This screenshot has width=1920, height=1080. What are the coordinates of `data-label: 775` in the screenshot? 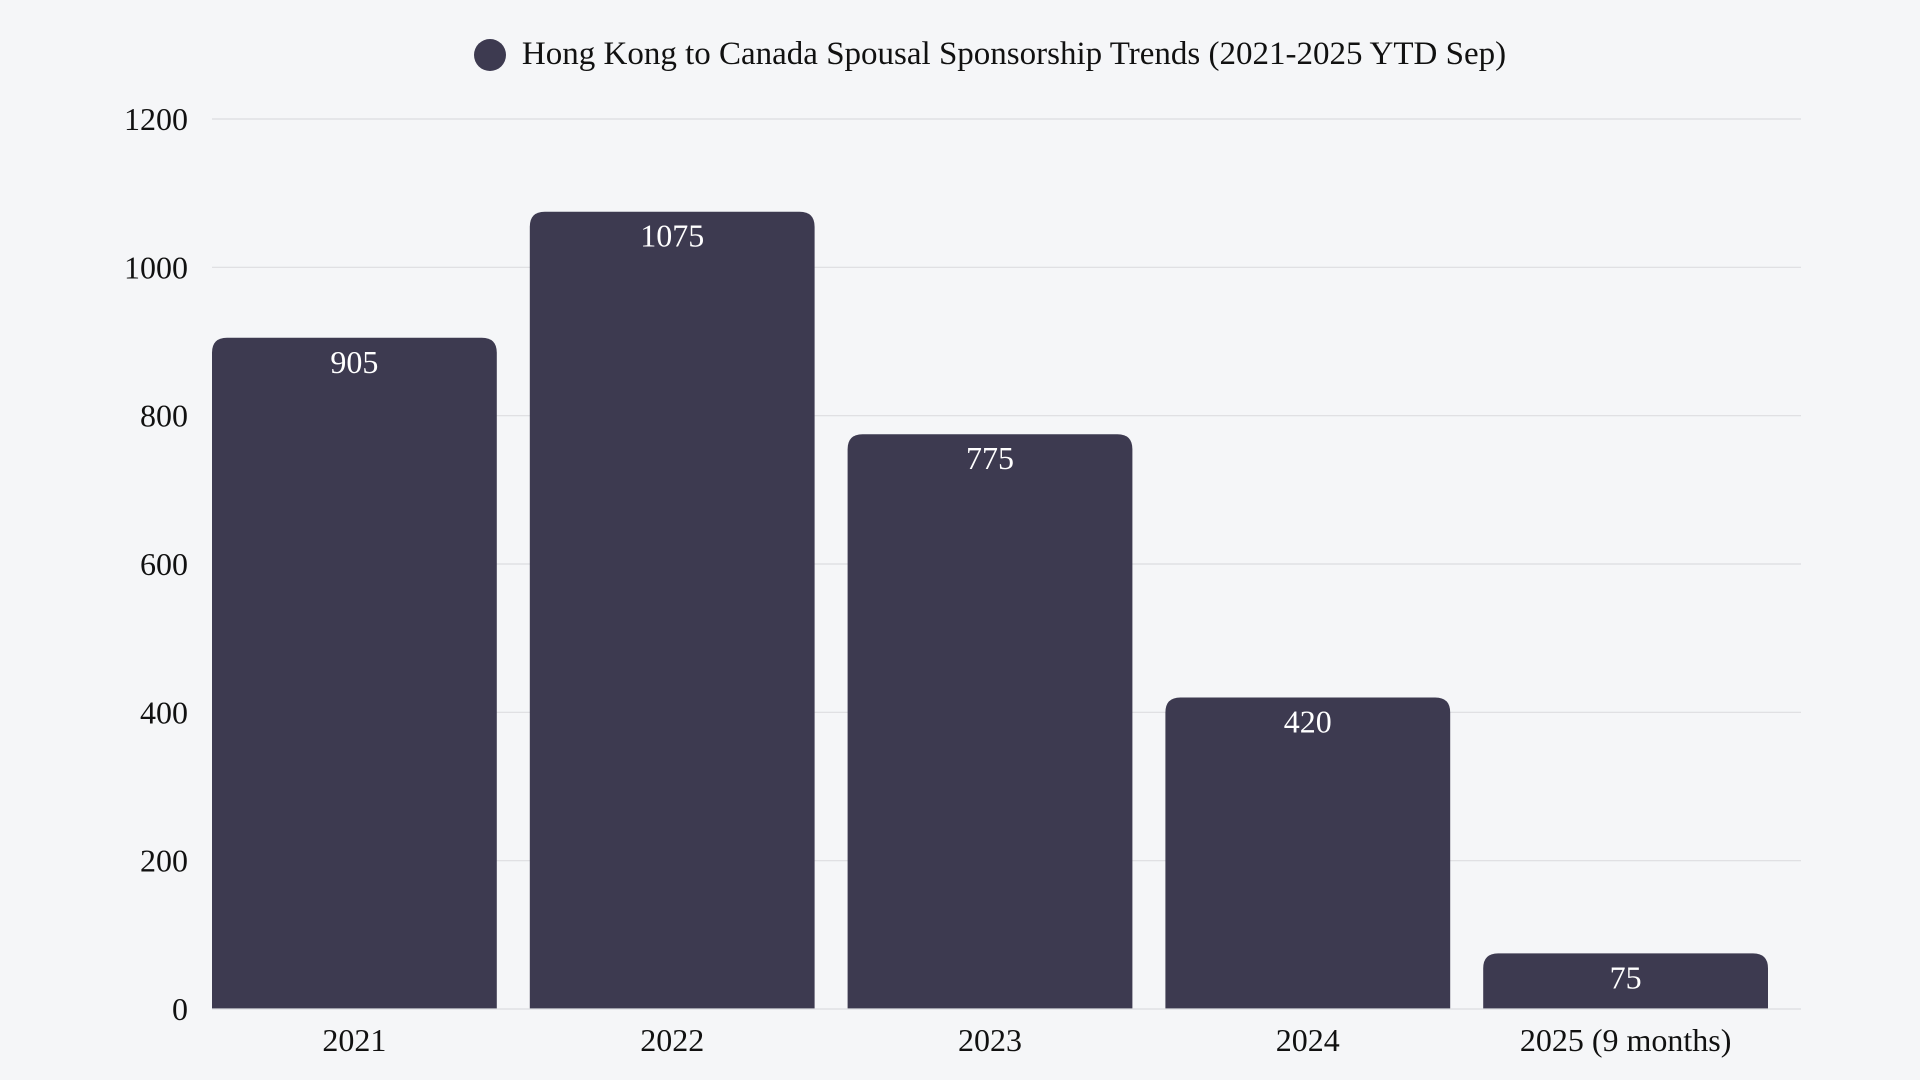 It's located at (990, 458).